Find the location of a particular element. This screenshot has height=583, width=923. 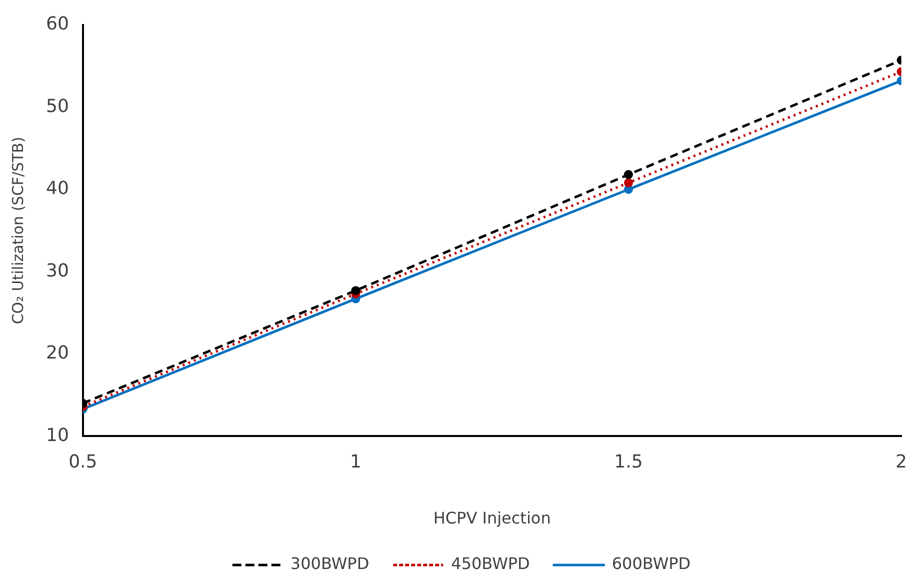

legend-label: 450BWPD is located at coordinates (490, 564).